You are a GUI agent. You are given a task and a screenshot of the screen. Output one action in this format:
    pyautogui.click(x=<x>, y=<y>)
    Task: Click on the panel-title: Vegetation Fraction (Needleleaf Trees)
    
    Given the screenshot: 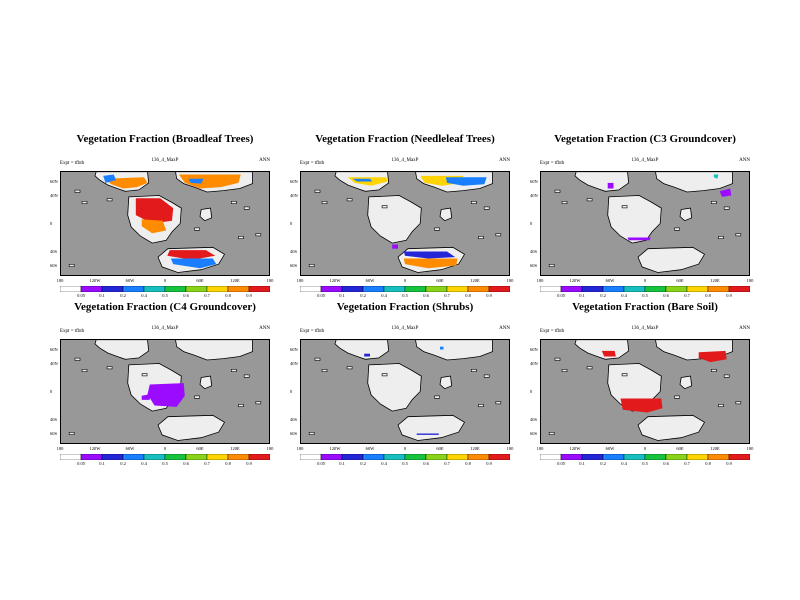 What is the action you would take?
    pyautogui.click(x=405, y=139)
    